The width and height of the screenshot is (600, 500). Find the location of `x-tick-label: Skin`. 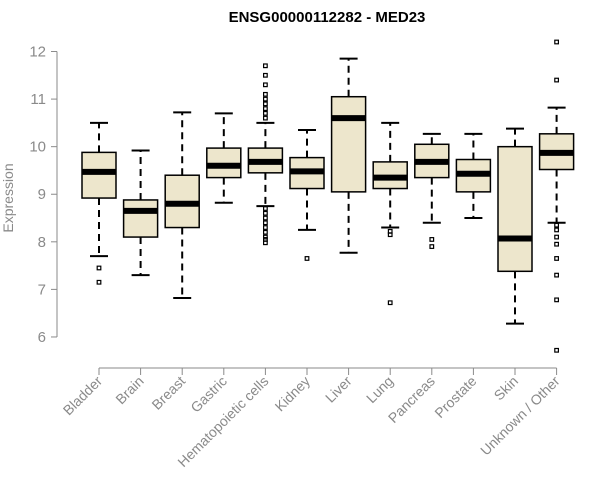

x-tick-label: Skin is located at coordinates (506, 388).